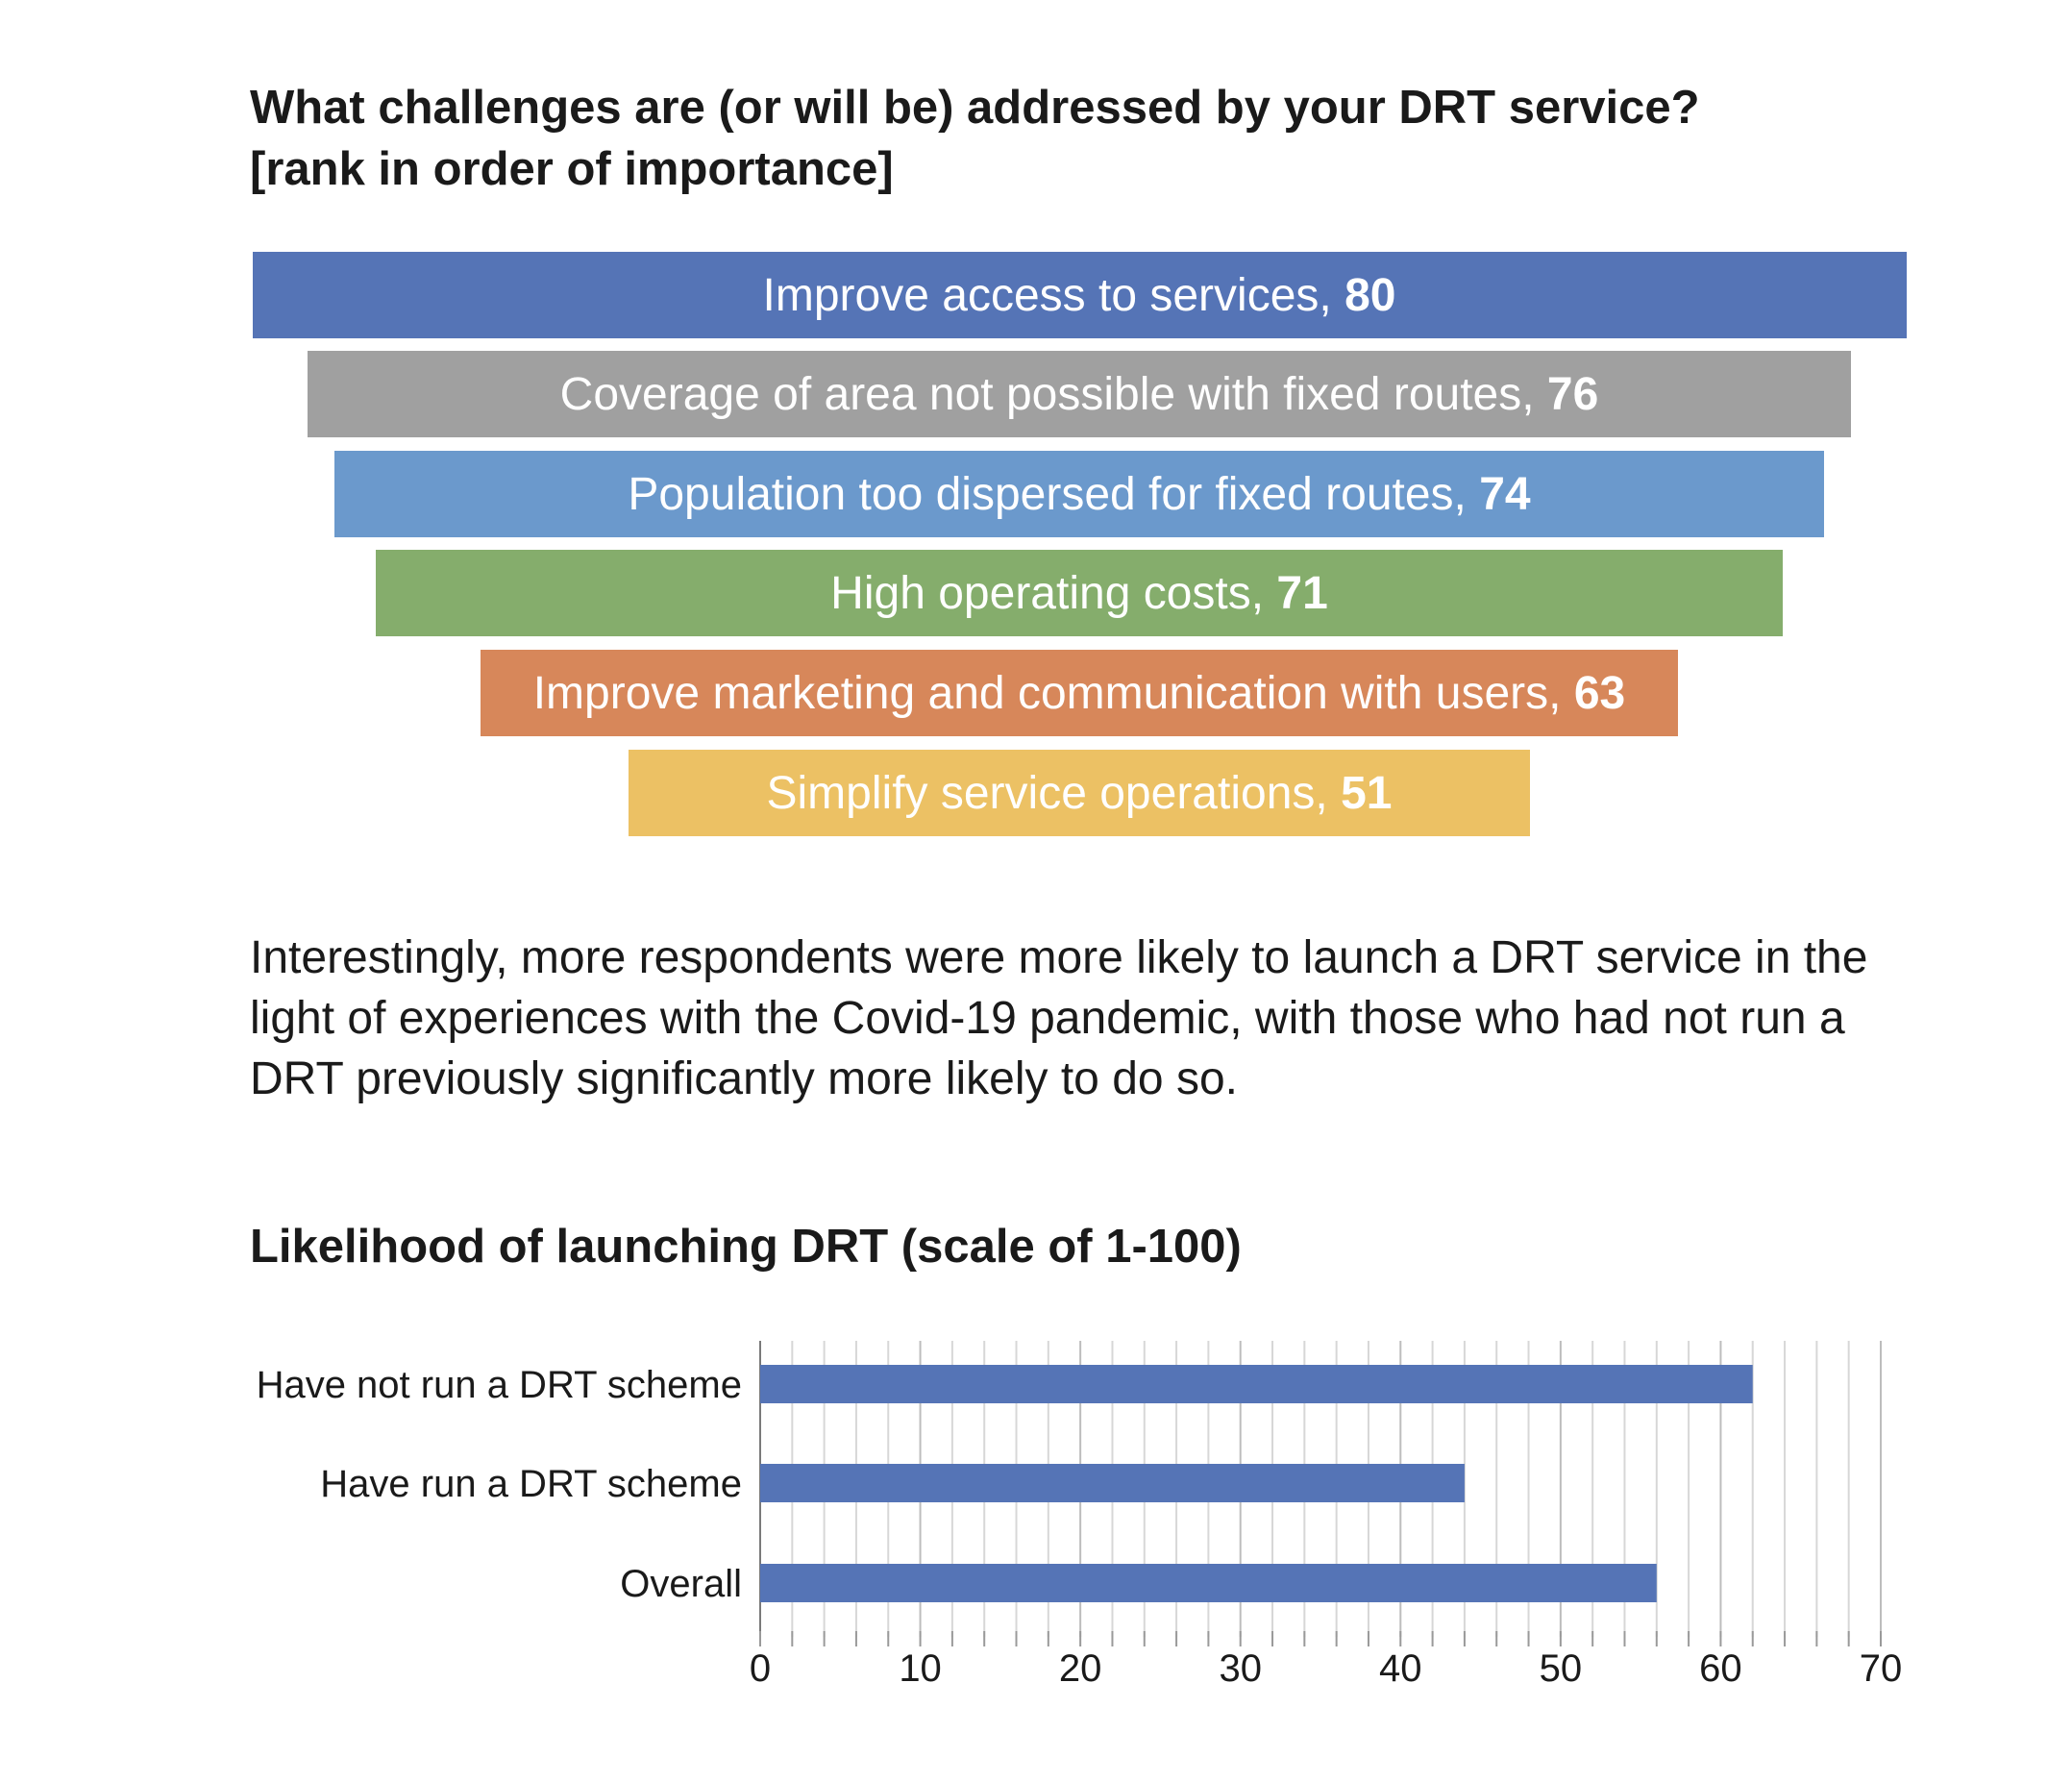 This screenshot has height=1782, width=2072. I want to click on category-label: Have not run a DRT scheme, so click(499, 1385).